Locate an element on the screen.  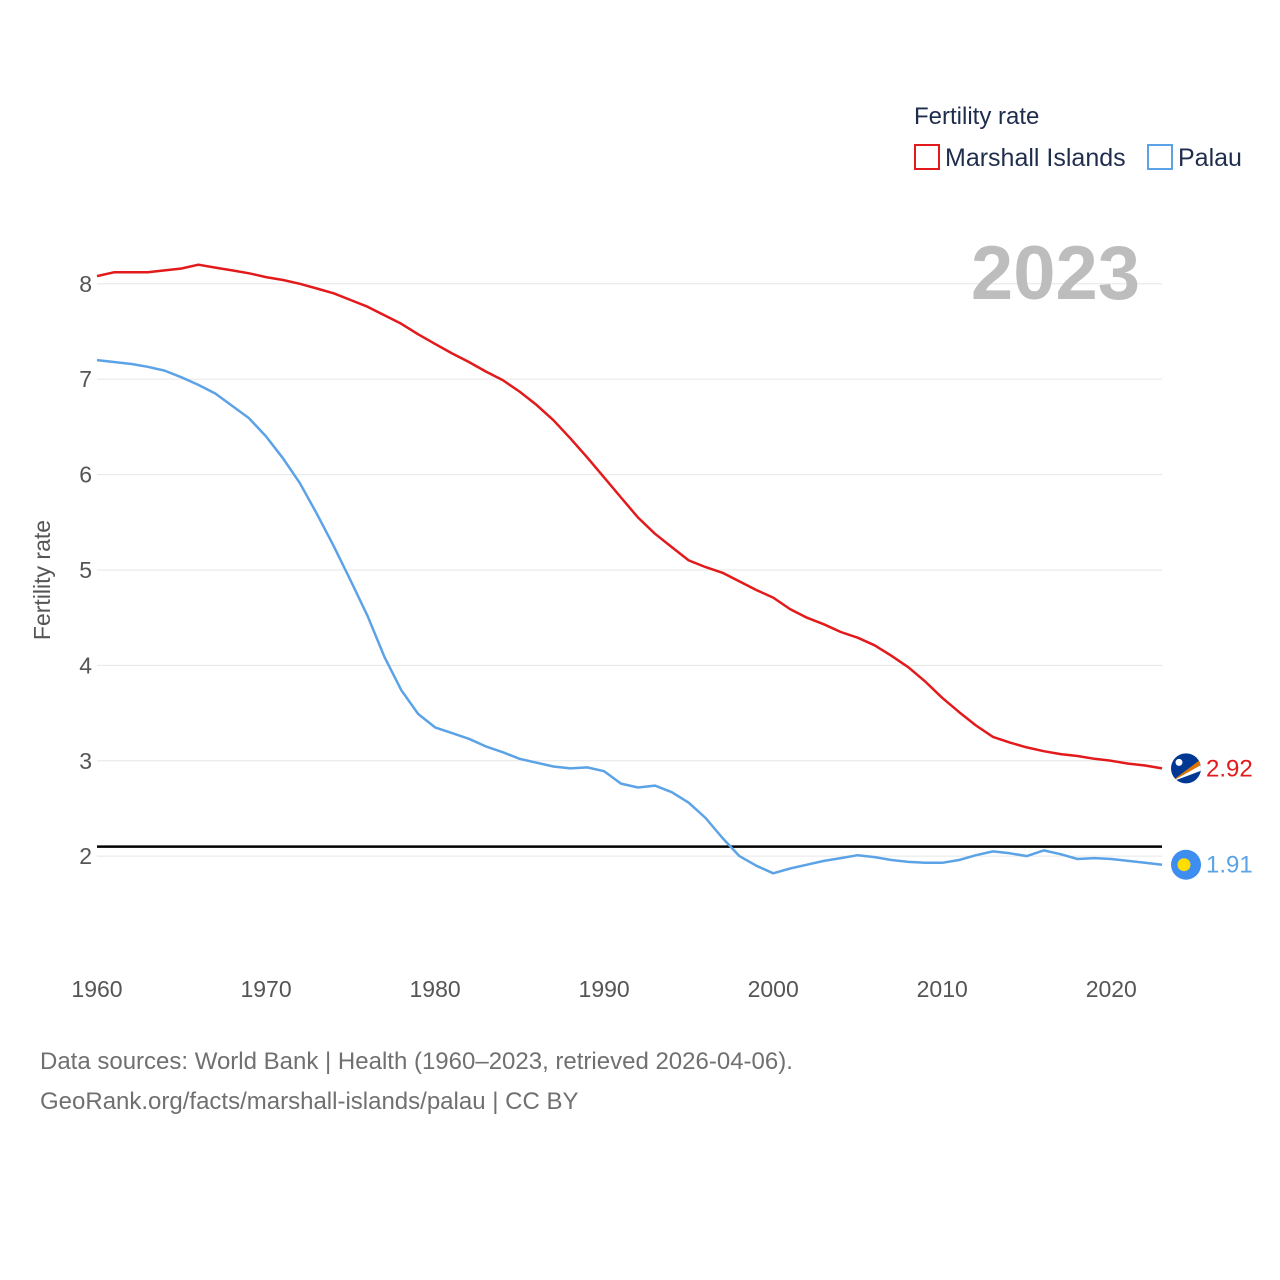
legend-label-palau: Palau is located at coordinates (1210, 158).